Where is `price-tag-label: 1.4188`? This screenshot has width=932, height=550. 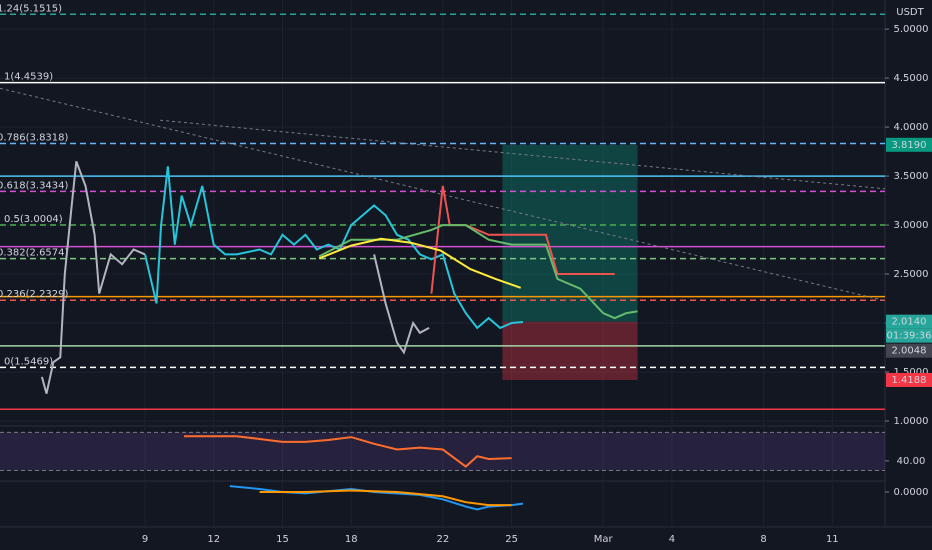
price-tag-label: 1.4188 is located at coordinates (909, 380).